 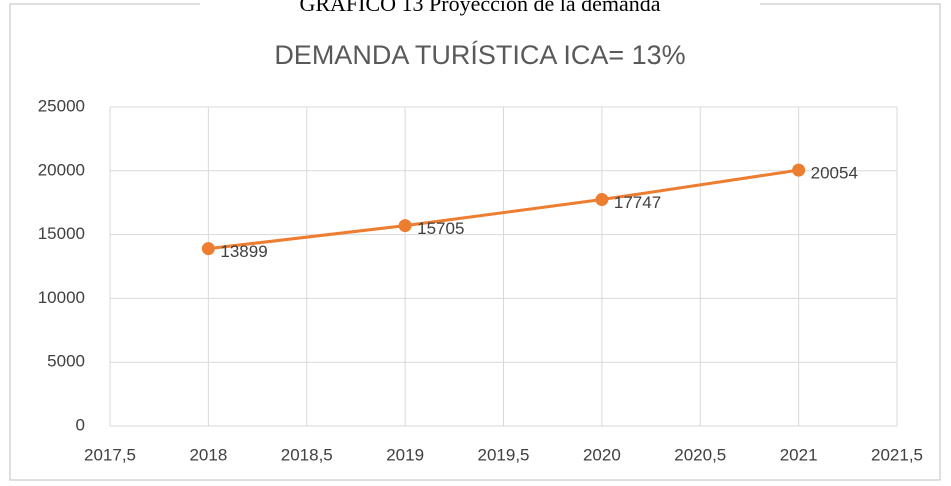 What do you see at coordinates (799, 454) in the screenshot?
I see `x-tick-label: 2021` at bounding box center [799, 454].